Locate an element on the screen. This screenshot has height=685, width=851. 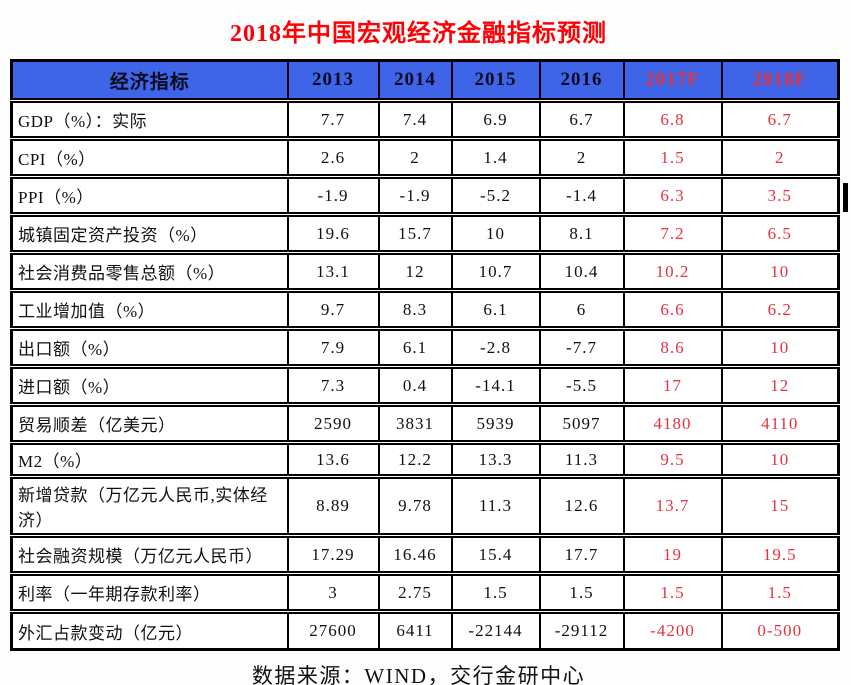
row-indicator: 利率（一年期存款利率） is located at coordinates (149, 592).